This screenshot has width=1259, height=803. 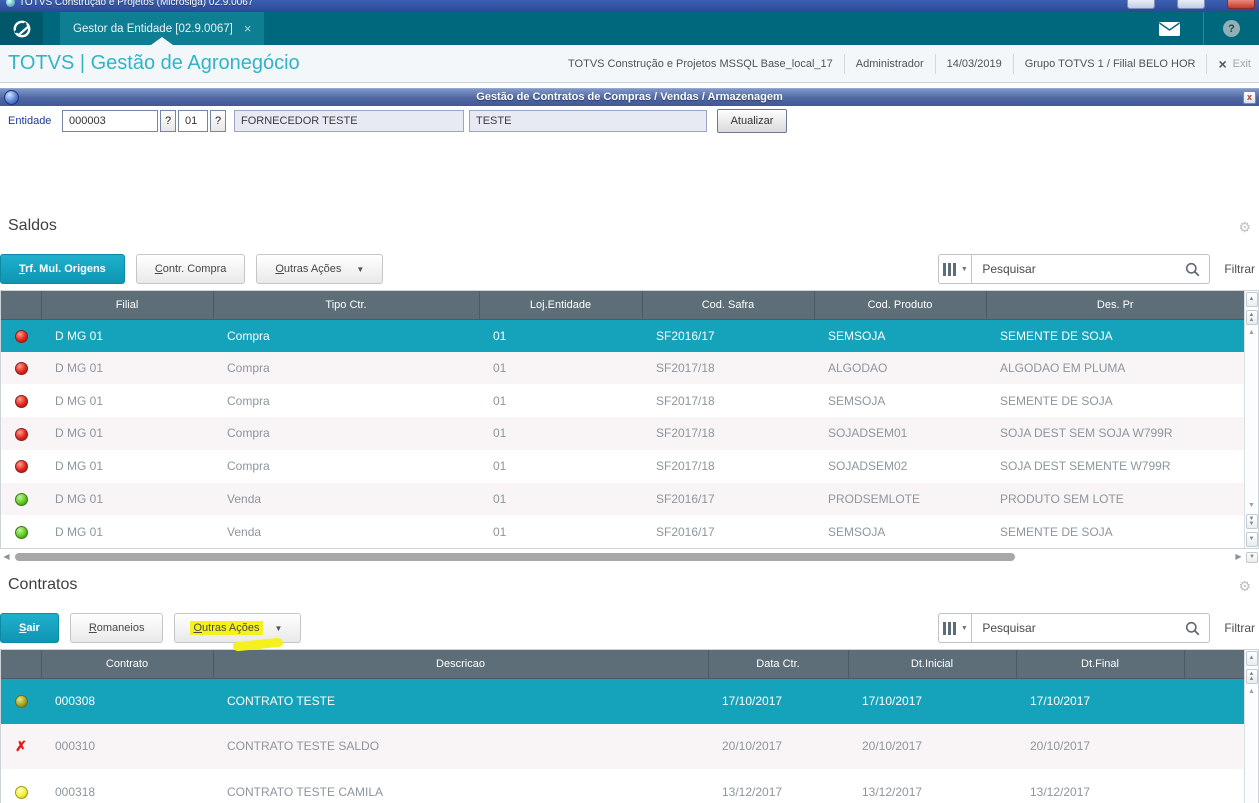 What do you see at coordinates (154, 63) in the screenshot?
I see `app-title: TOTVS | Gestão de Agronegócio` at bounding box center [154, 63].